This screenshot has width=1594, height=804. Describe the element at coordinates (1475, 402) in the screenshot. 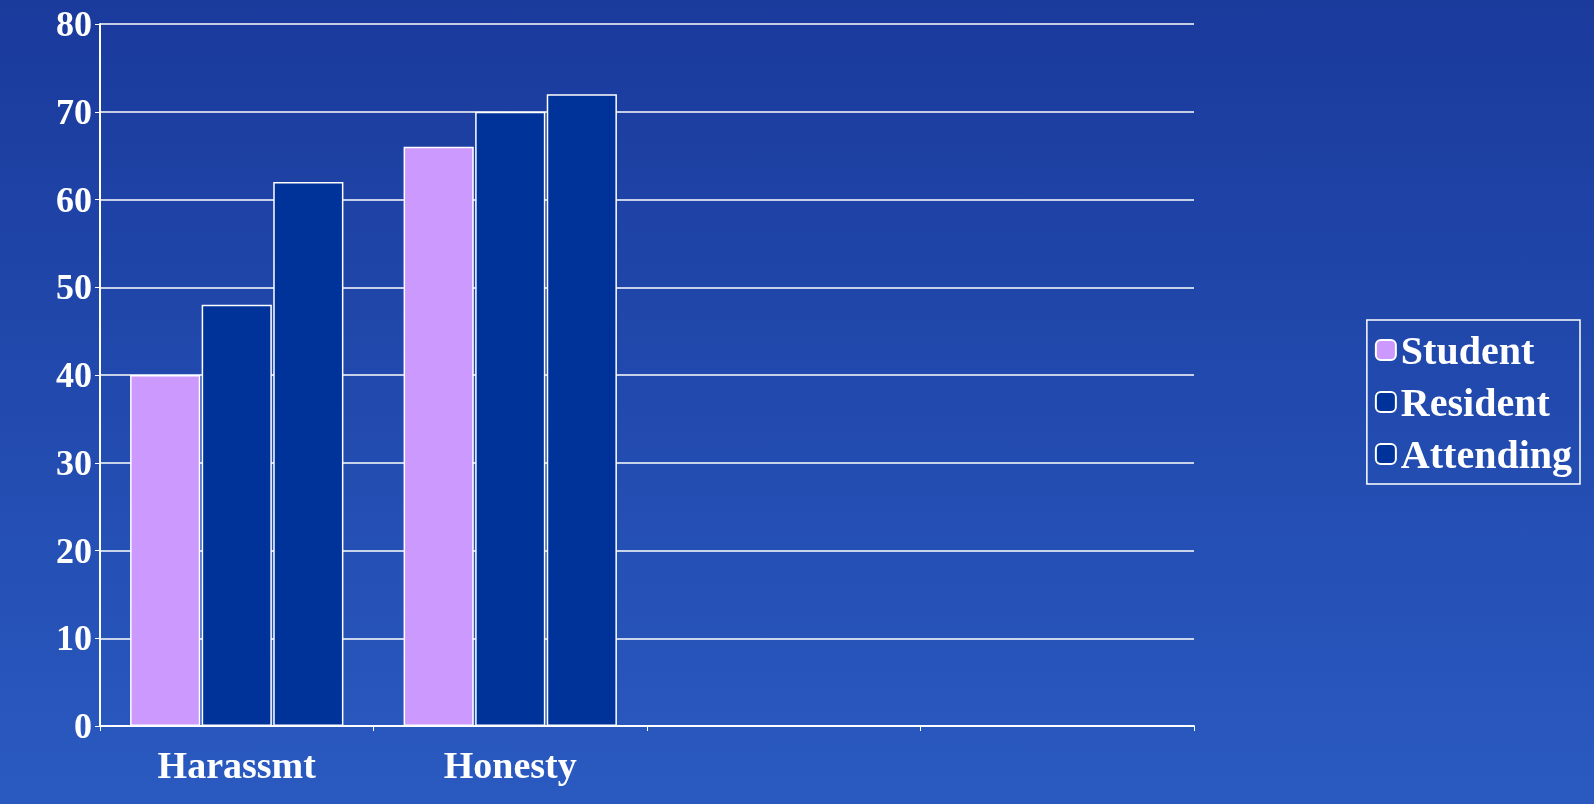

I see `legend-label: Resident` at that location.